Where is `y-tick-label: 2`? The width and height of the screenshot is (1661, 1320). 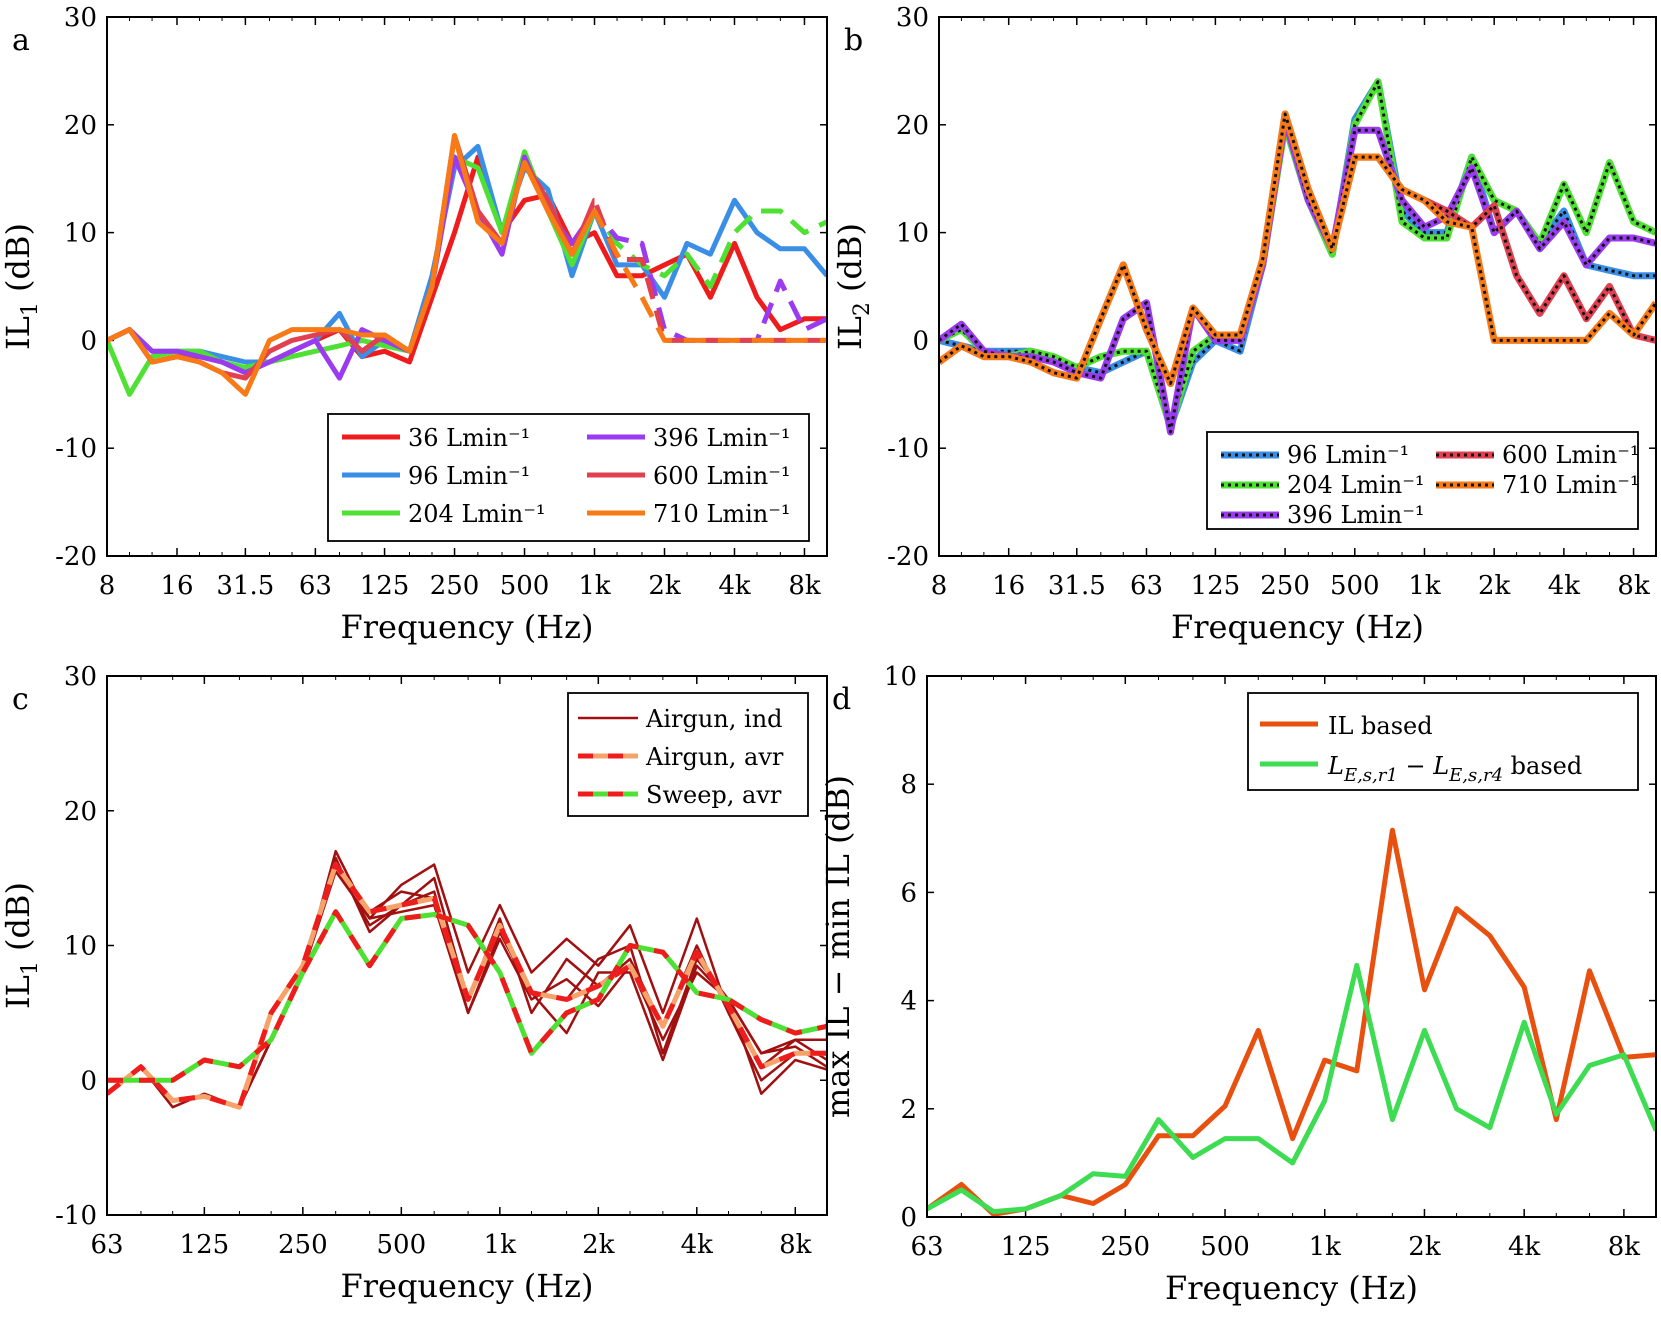
y-tick-label: 2 is located at coordinates (908, 1110).